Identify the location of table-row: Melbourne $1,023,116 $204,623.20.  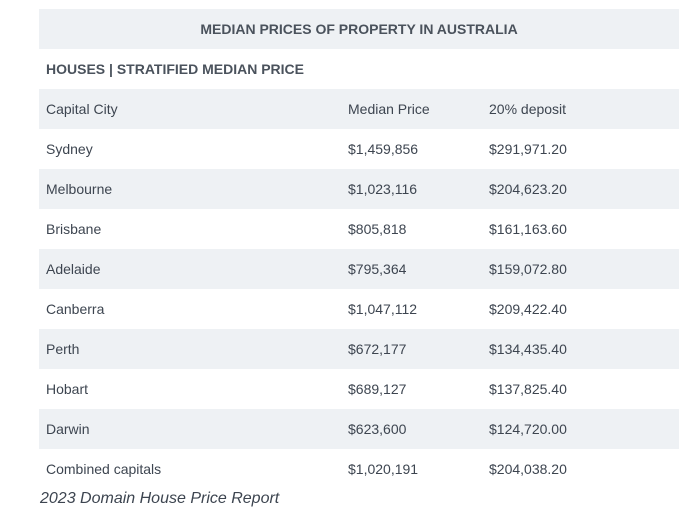
(359, 189).